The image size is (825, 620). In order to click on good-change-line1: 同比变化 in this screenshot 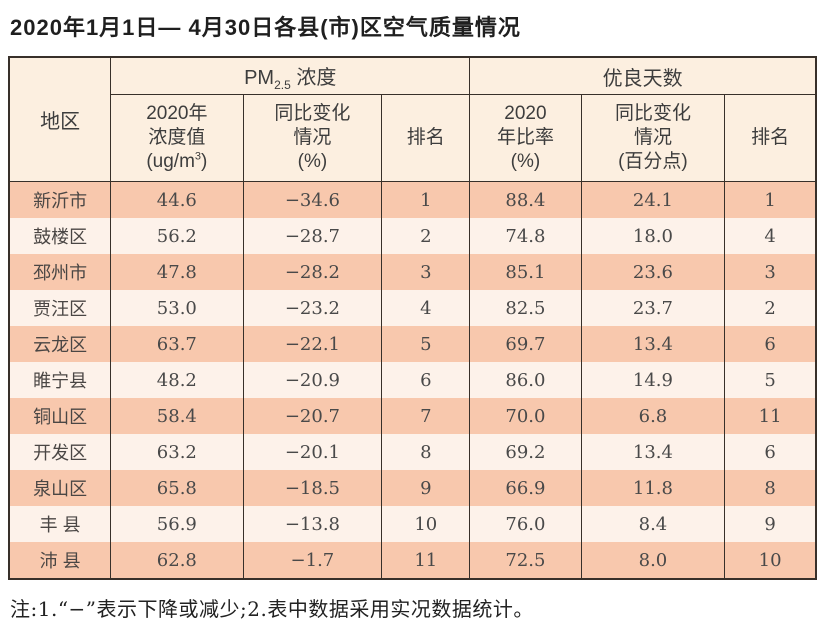, I will do `click(652, 114)`.